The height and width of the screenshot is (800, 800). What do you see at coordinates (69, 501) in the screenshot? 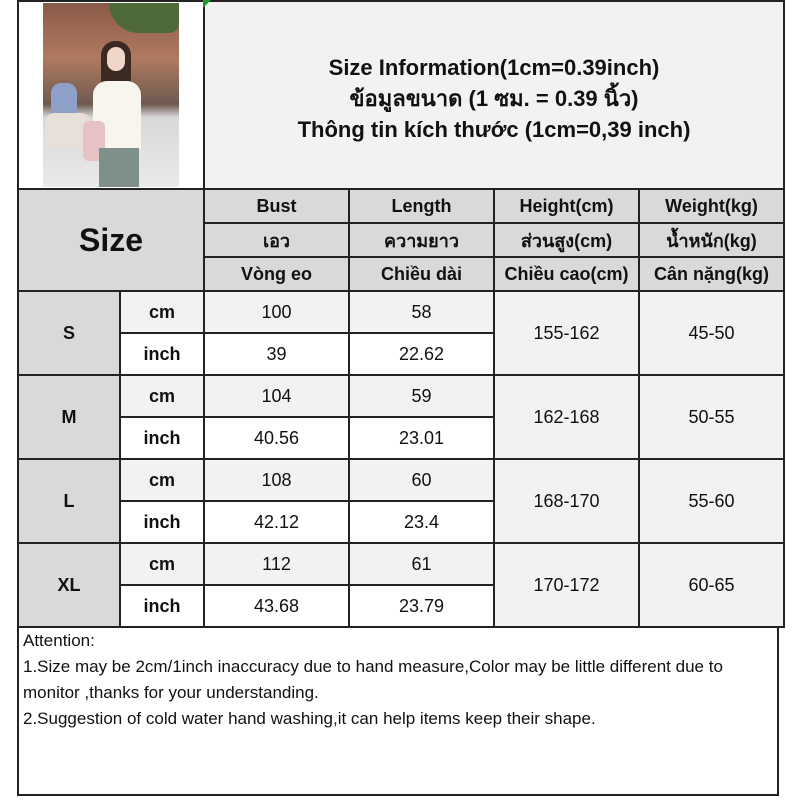
I see `size-label: L` at bounding box center [69, 501].